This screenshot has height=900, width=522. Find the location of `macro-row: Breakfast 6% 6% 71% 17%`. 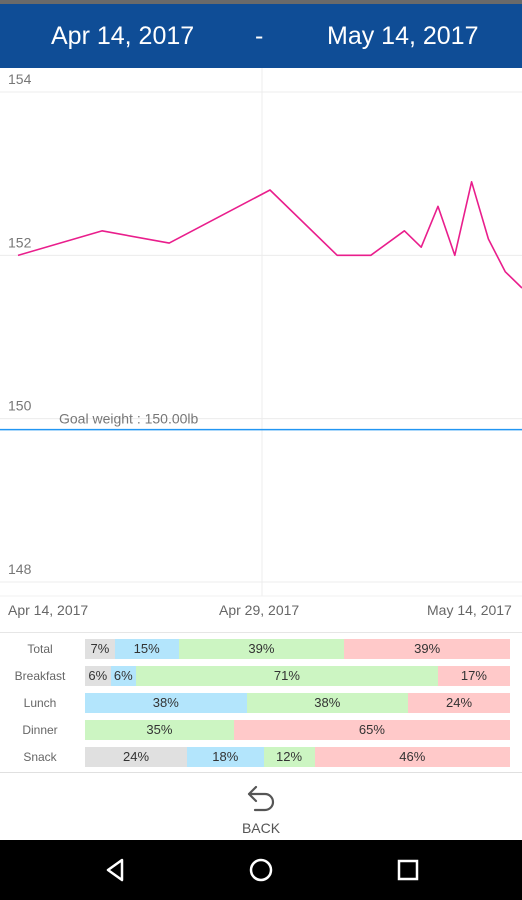

macro-row: Breakfast 6% 6% 71% 17% is located at coordinates (261, 676).